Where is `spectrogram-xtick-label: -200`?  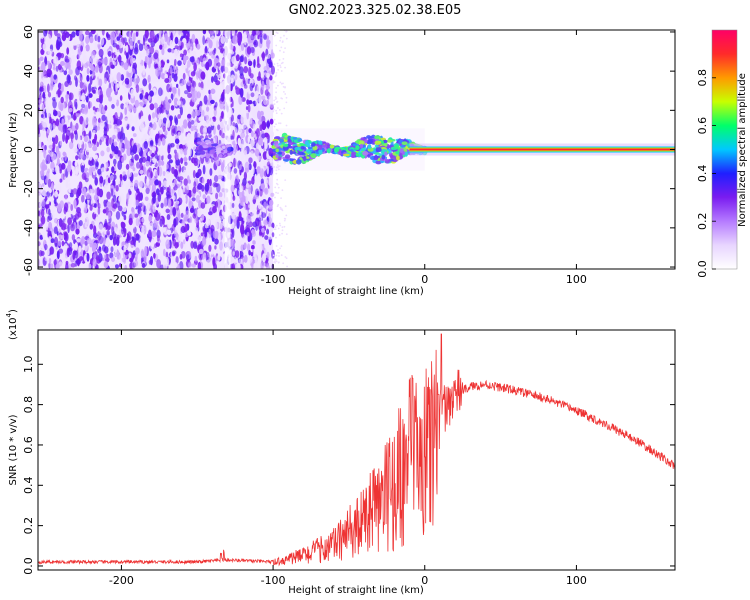
spectrogram-xtick-label: -200 is located at coordinates (121, 279).